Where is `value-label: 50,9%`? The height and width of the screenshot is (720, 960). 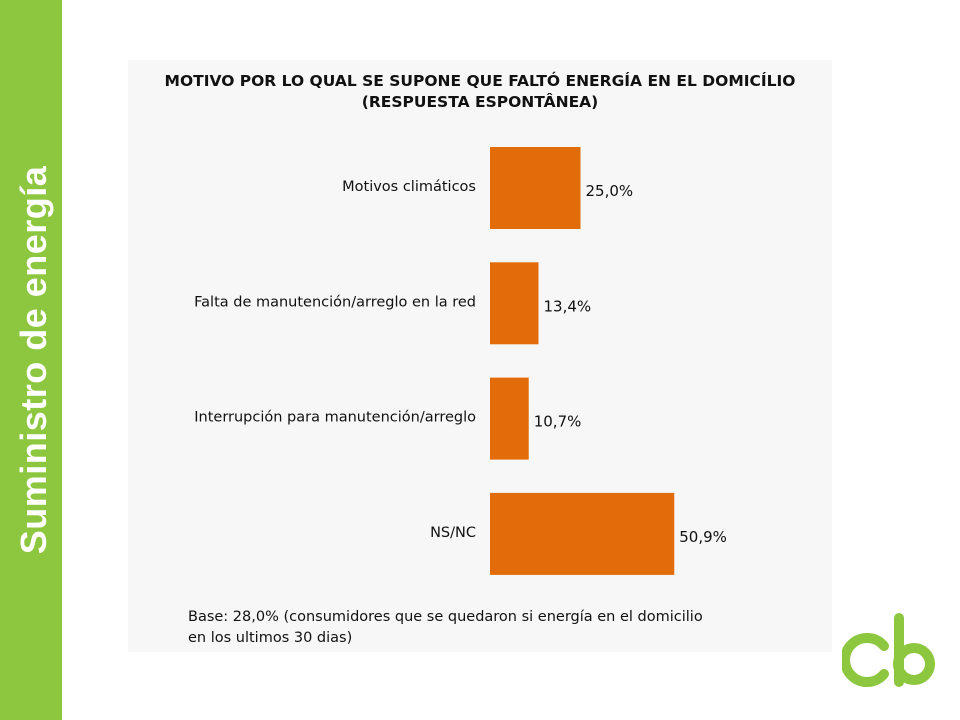 value-label: 50,9% is located at coordinates (703, 537).